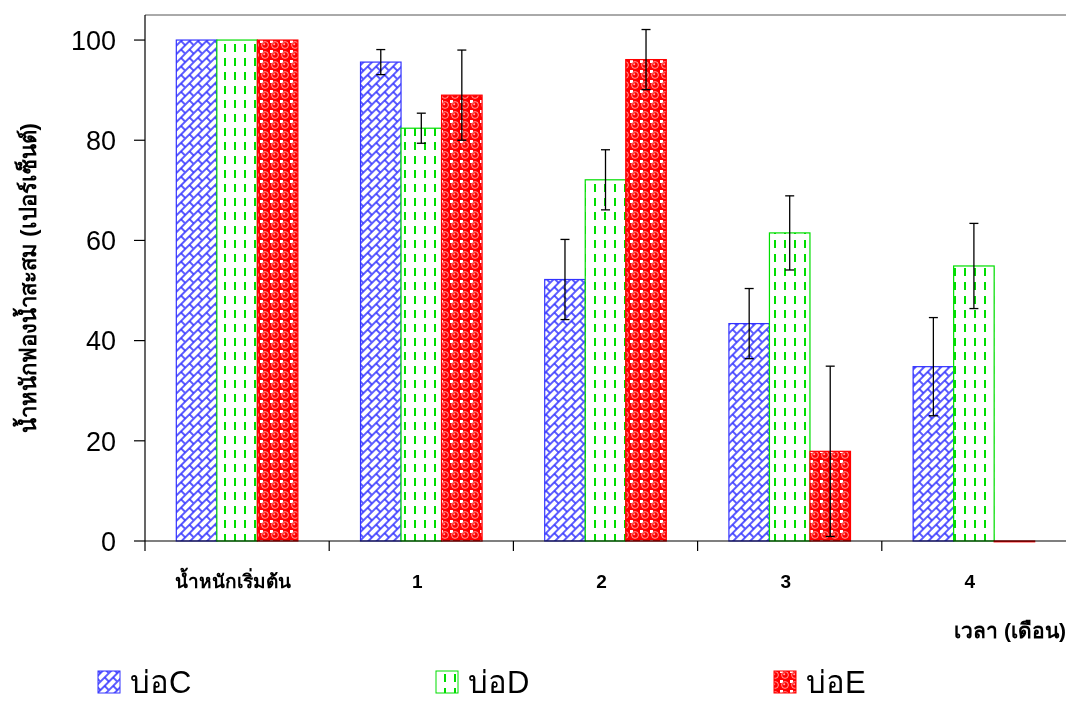 The width and height of the screenshot is (1073, 704). I want to click on x-tick-label: น้ำหนักเริ่มต้น, so click(233, 579).